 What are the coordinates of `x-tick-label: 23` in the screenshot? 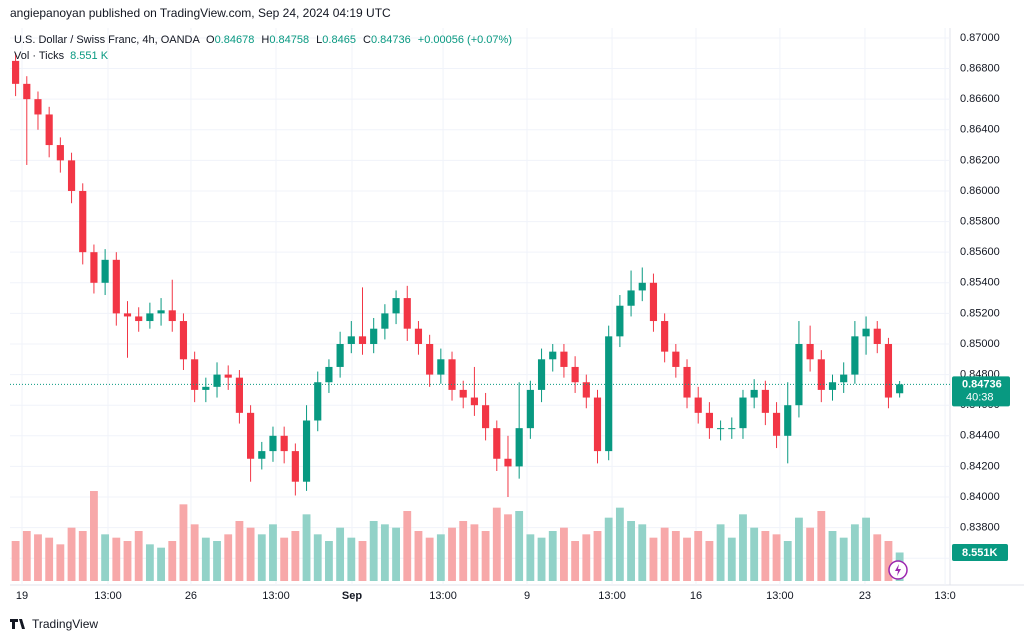 It's located at (865, 596).